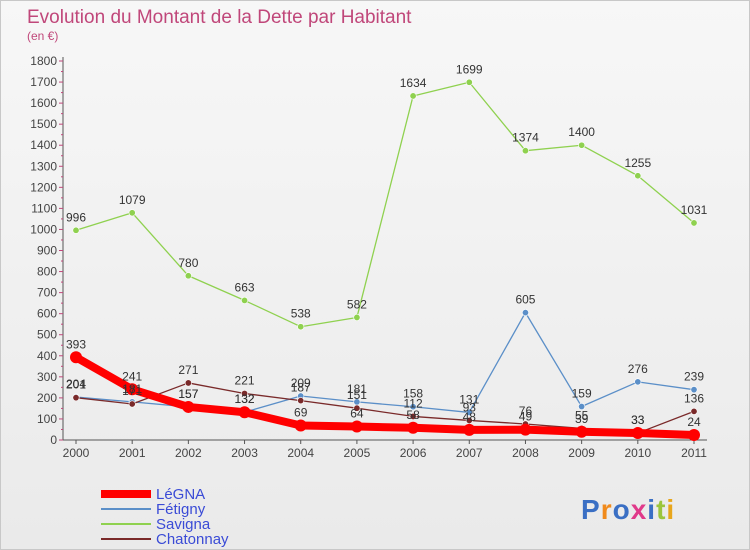  I want to click on data-label: 1374, so click(525, 138).